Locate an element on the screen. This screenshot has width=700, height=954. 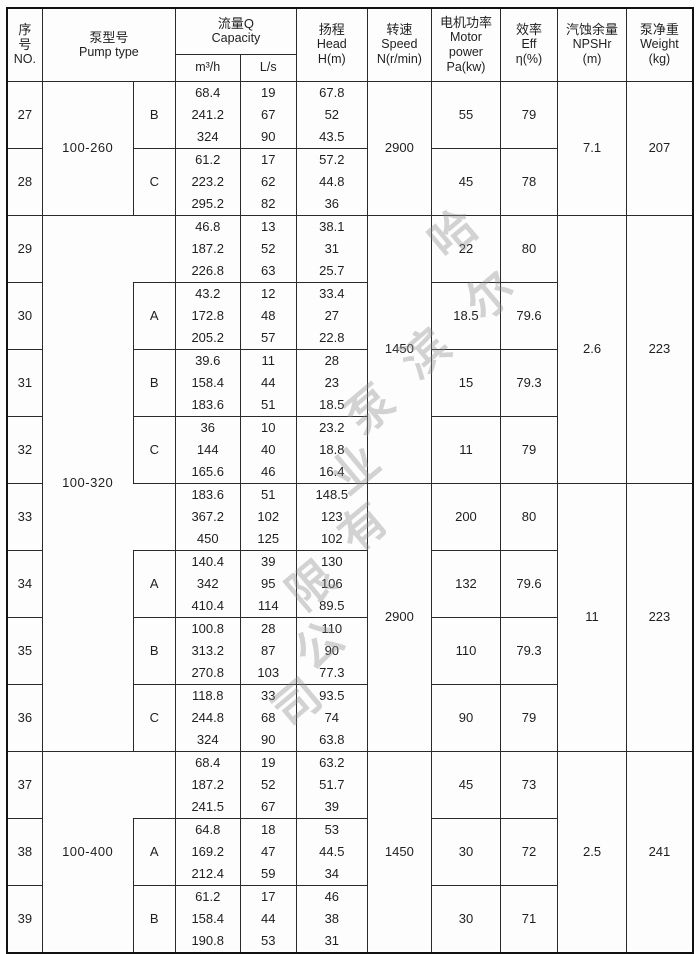
header-npshr-cn: 汽蚀余量 is located at coordinates (592, 30).